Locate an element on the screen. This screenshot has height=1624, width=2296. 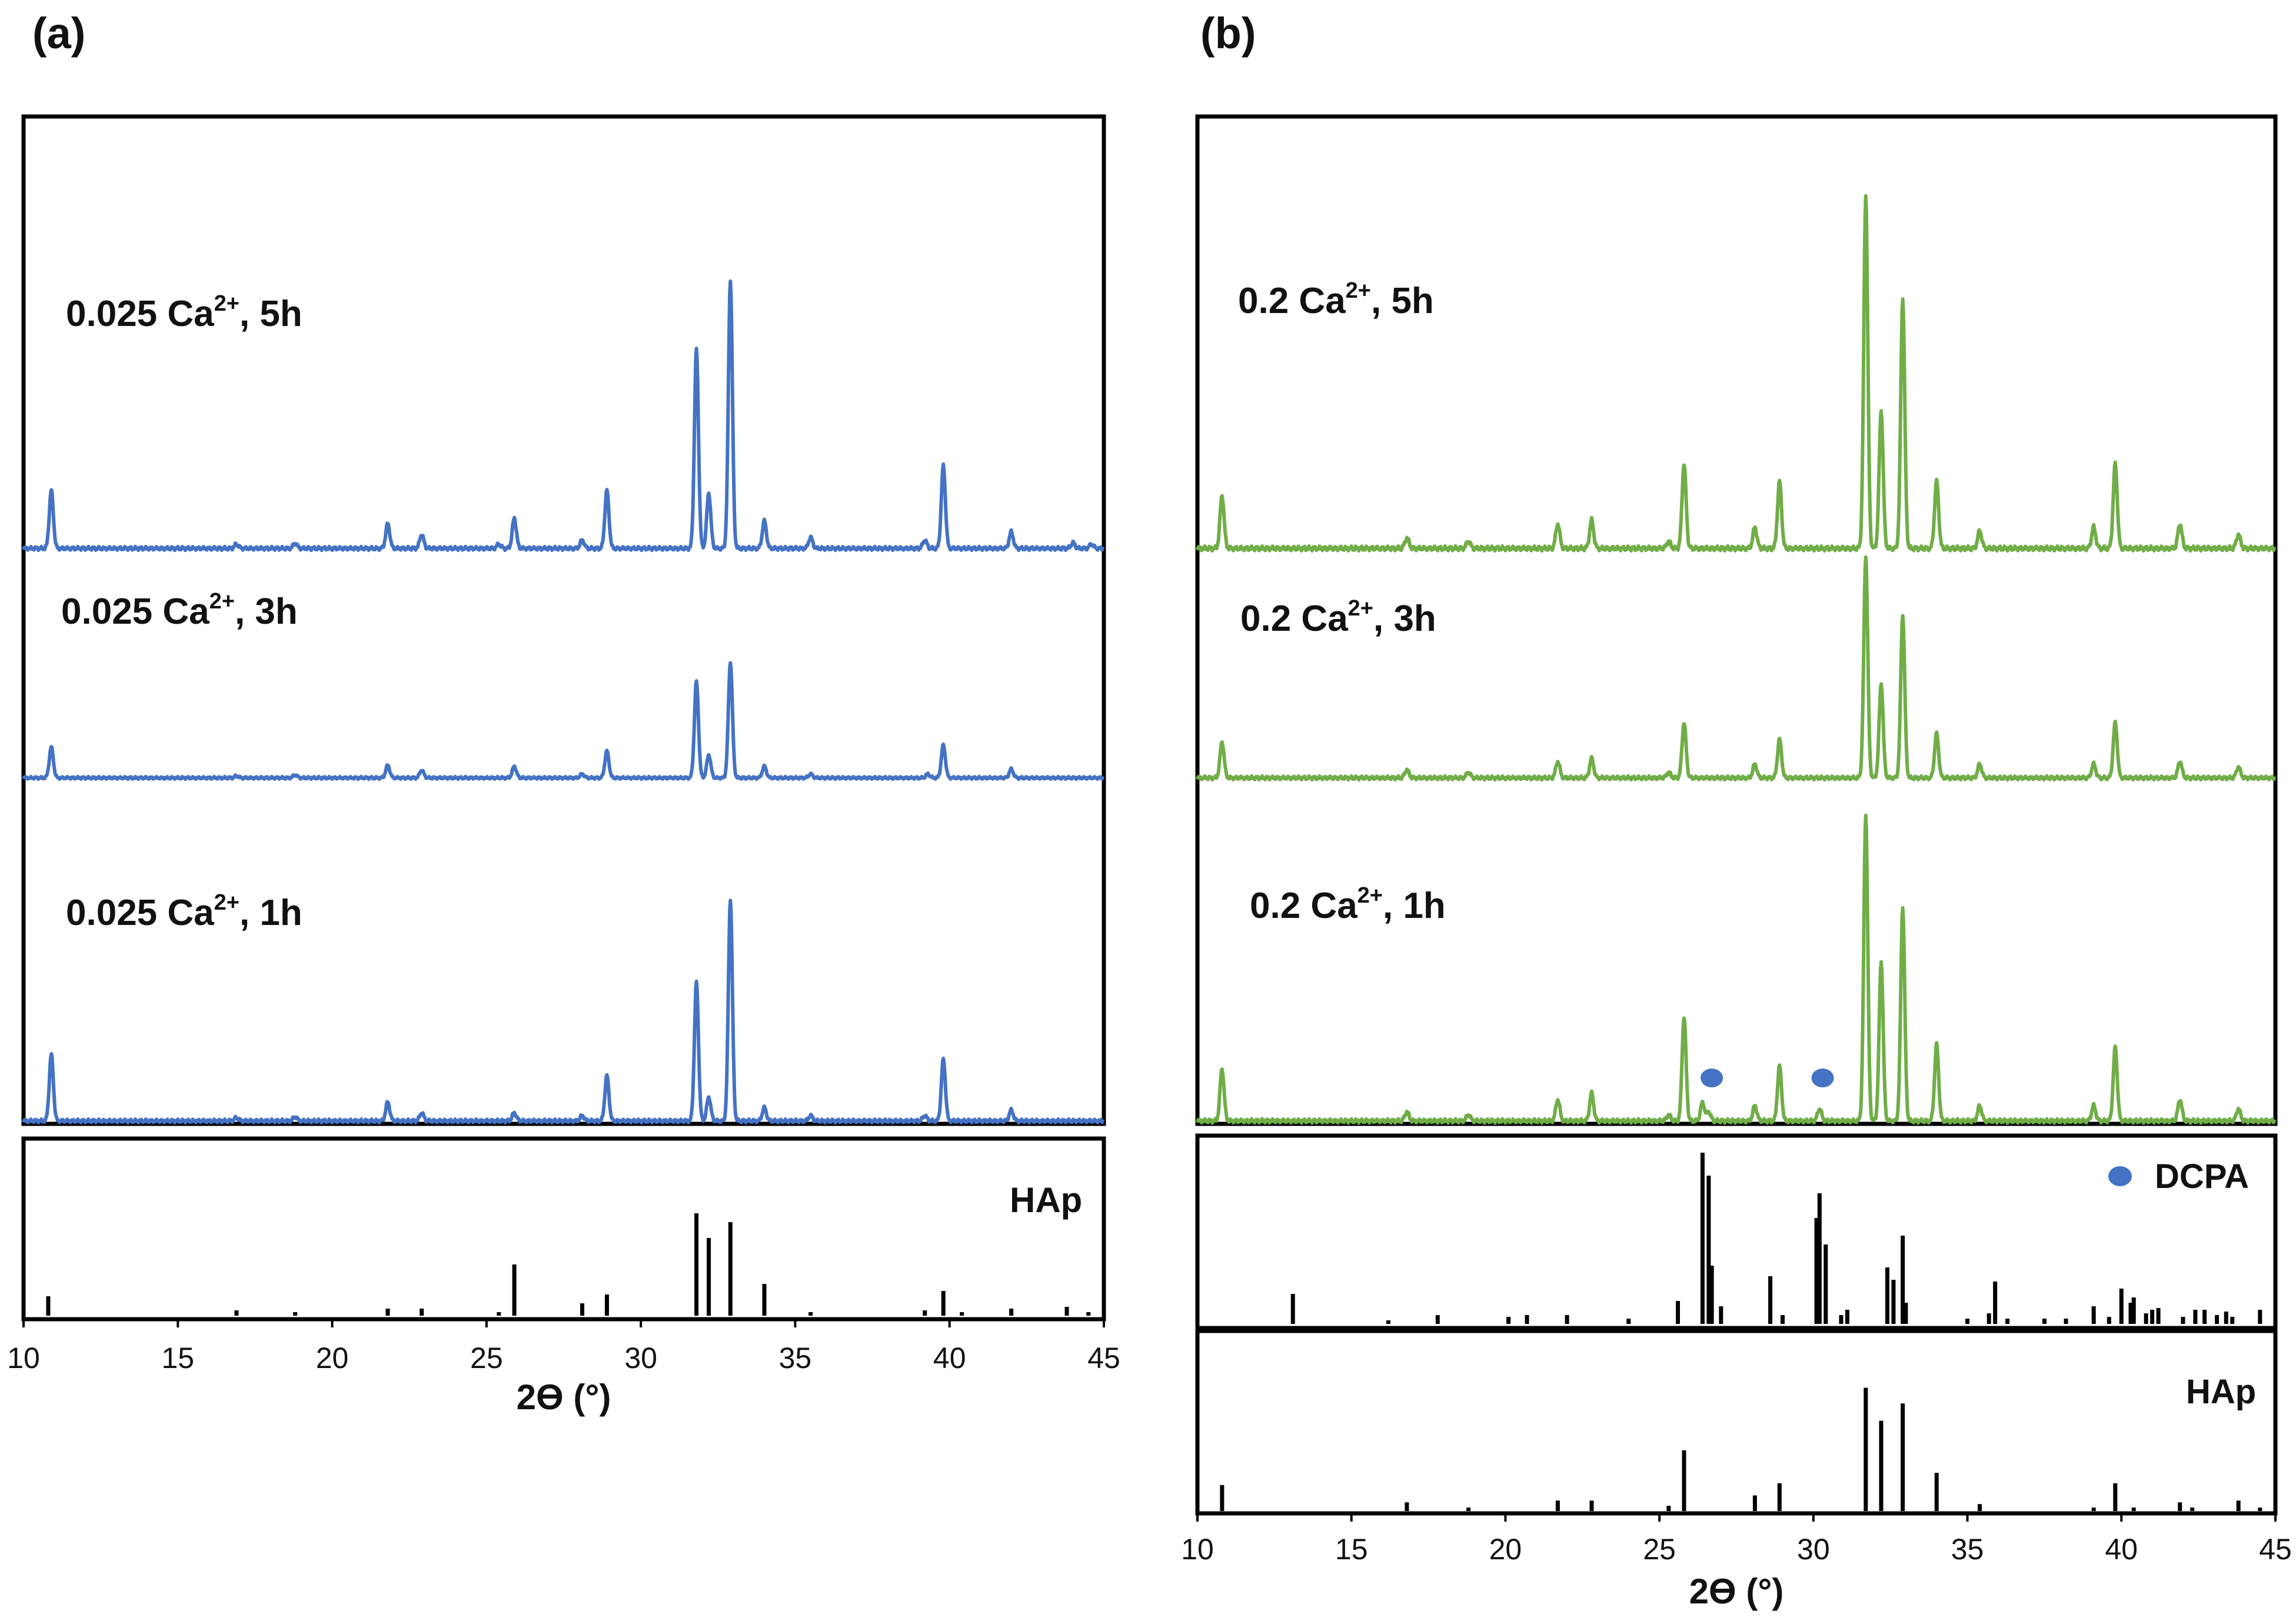
trace-label-a-3h: 0.025 Ca2+, 3h is located at coordinates (179, 610).